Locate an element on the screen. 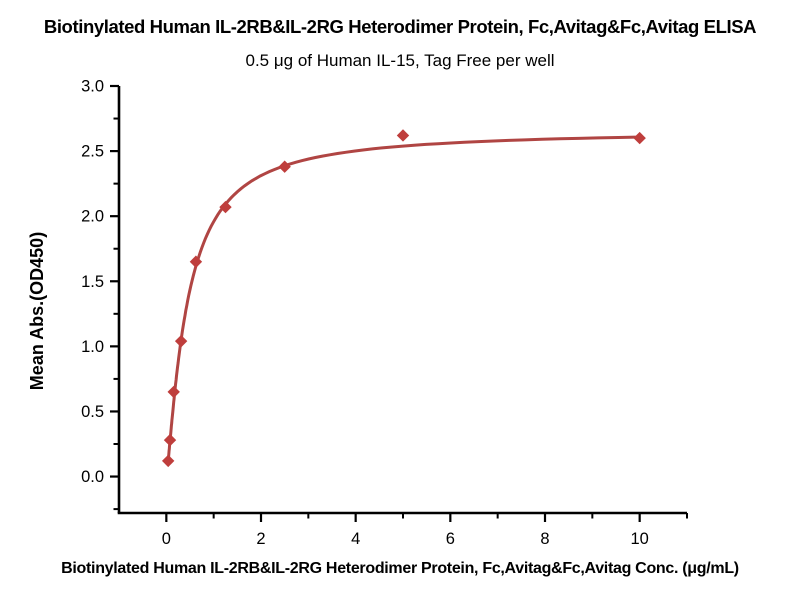 Image resolution: width=800 pixels, height=600 pixels. y-tick-label: 2.0 is located at coordinates (92, 217).